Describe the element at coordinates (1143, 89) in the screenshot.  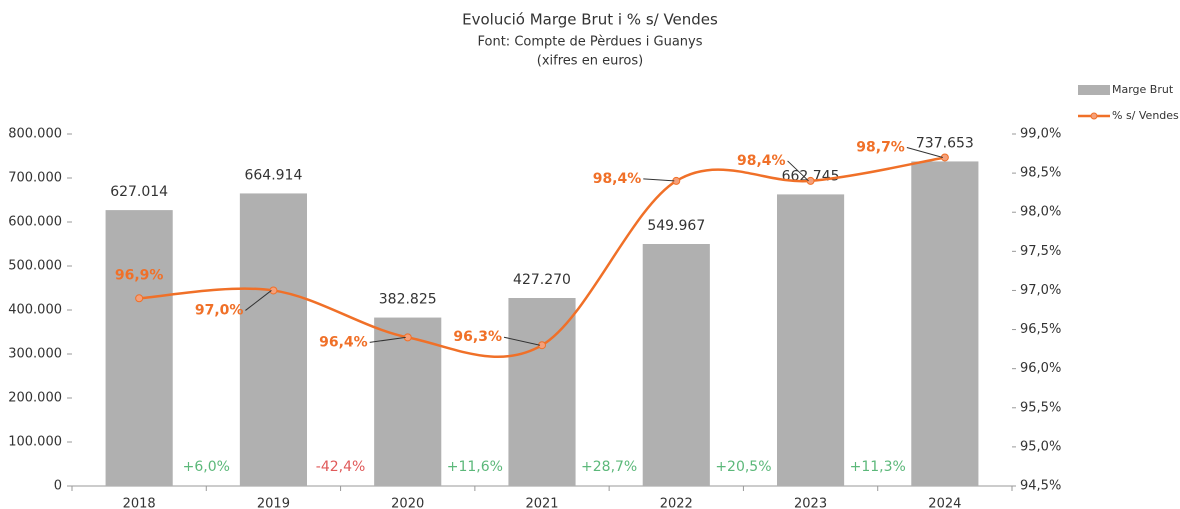
I see `legend-label: Marge Brut` at that location.